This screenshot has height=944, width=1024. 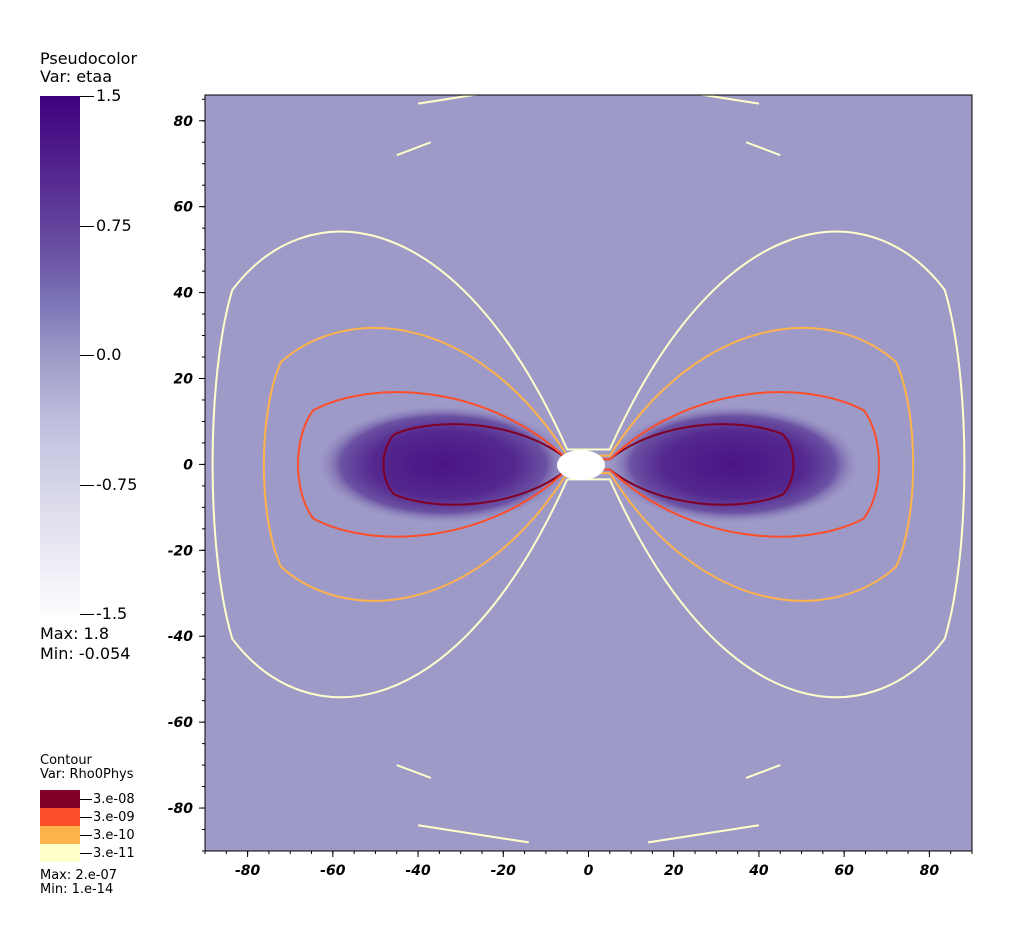 I want to click on y-tick-label: -60, so click(x=181, y=723).